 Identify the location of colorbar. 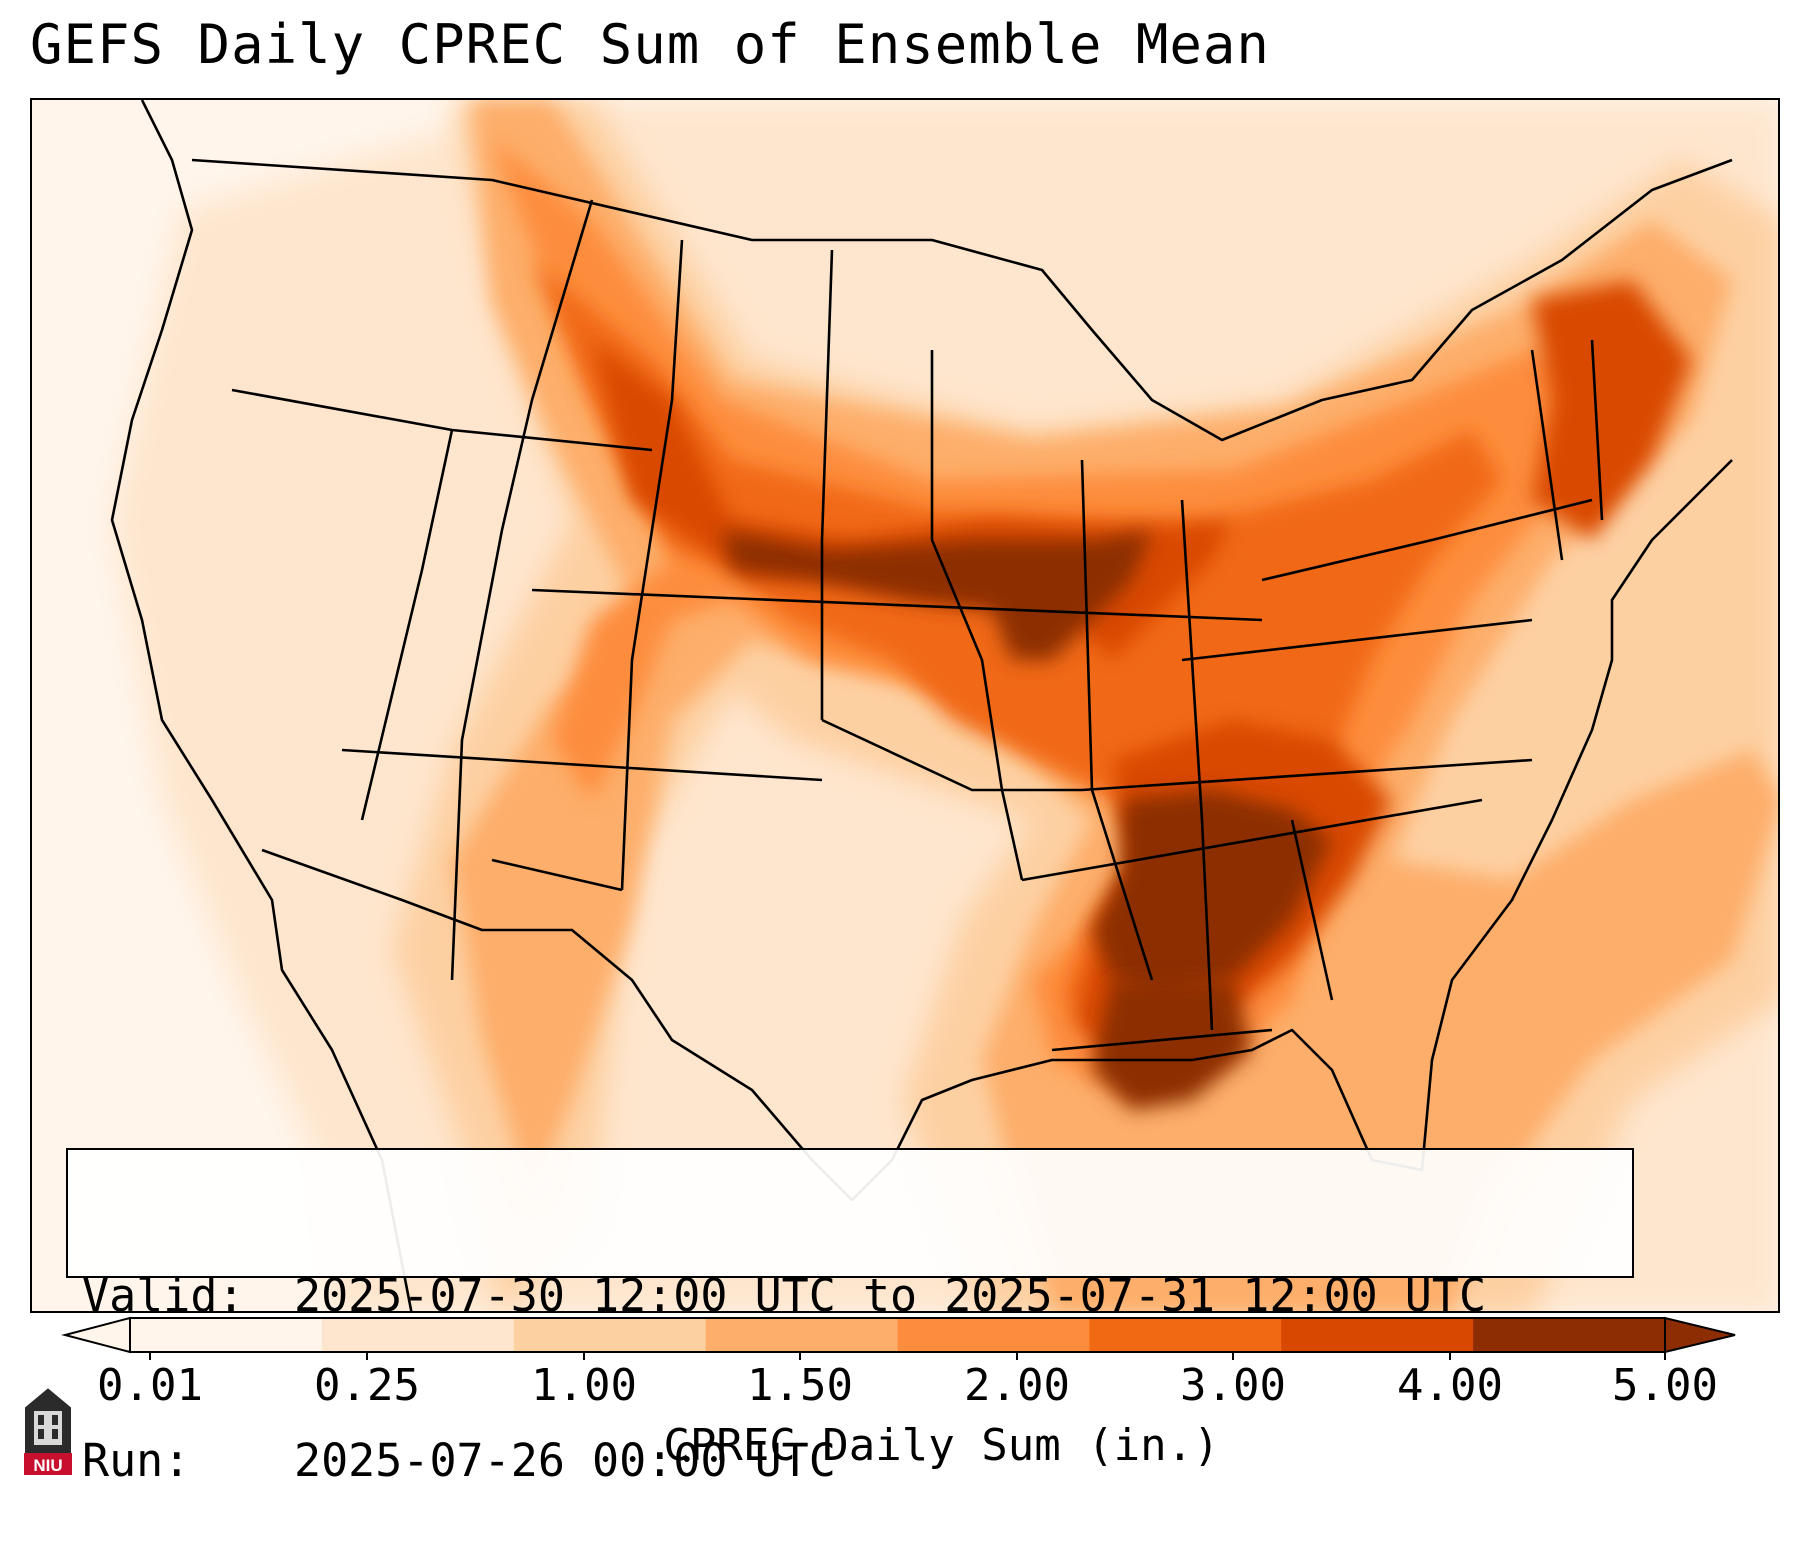
(898, 1338).